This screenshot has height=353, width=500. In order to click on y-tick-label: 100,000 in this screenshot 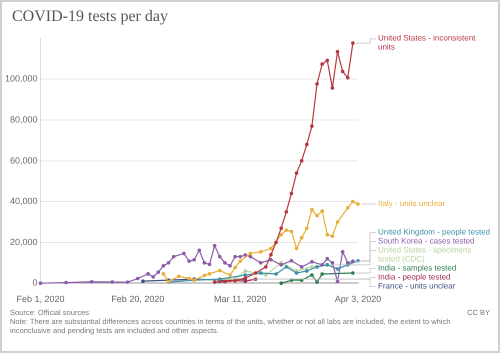, I will do `click(21, 79)`.